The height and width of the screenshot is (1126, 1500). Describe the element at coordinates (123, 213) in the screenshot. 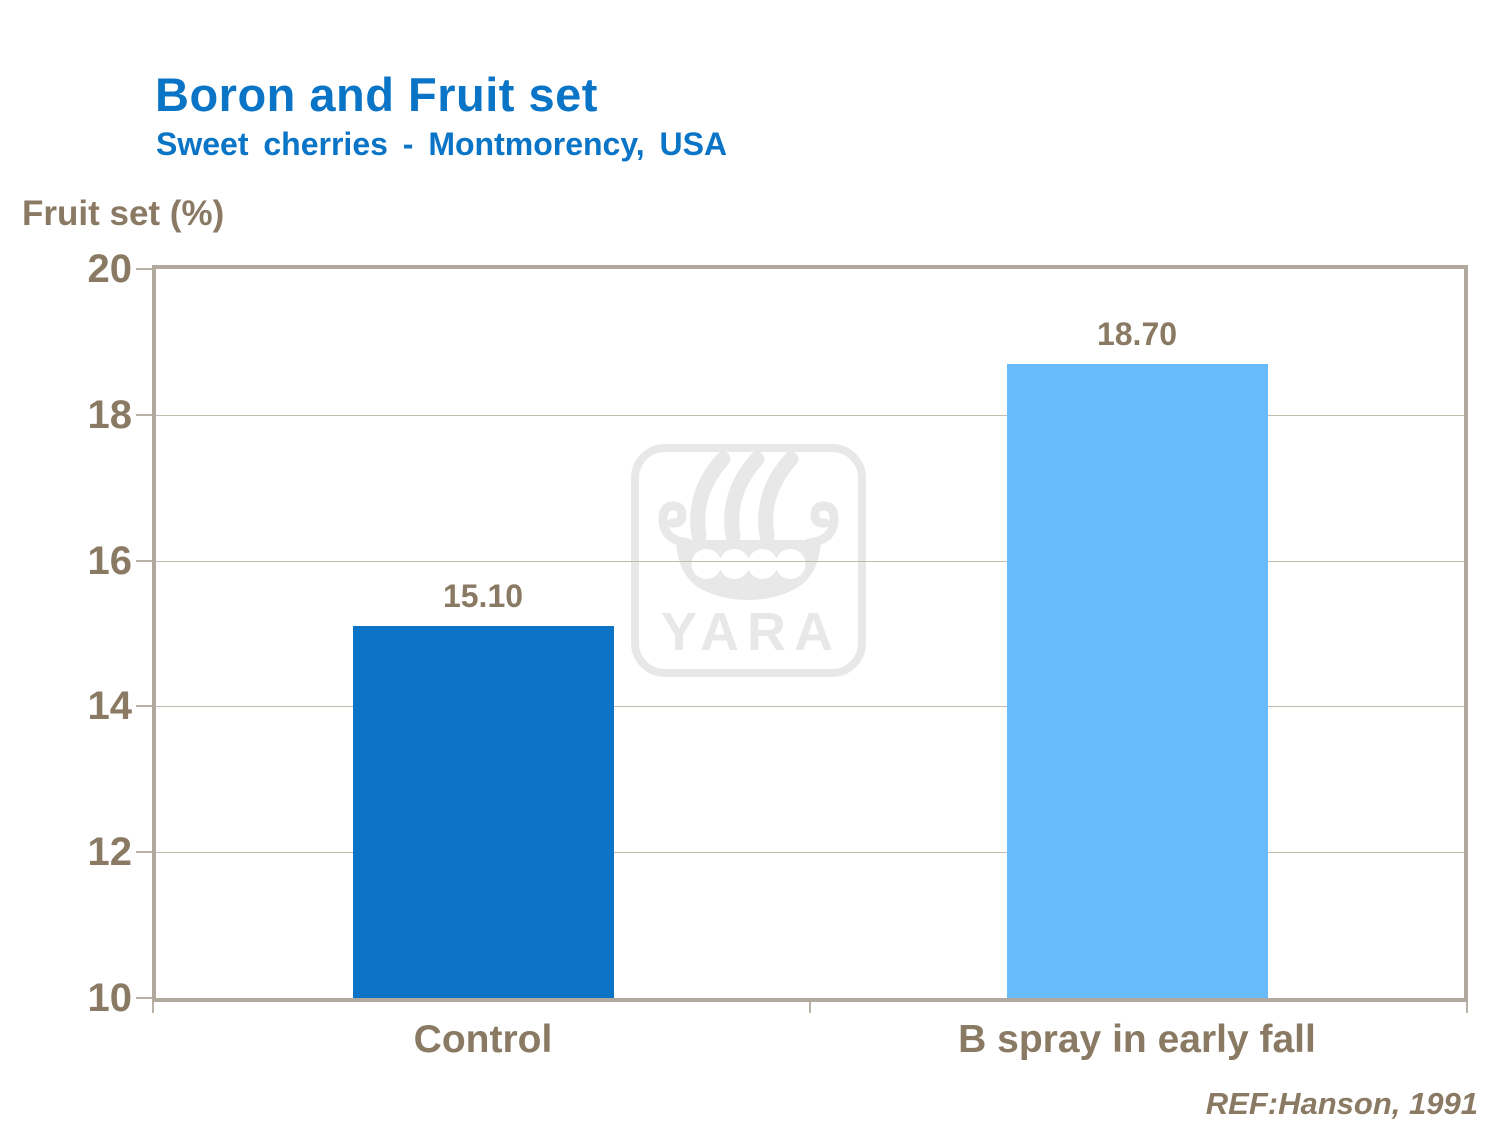

I see `y-axis-title: Fruit set (%)` at that location.